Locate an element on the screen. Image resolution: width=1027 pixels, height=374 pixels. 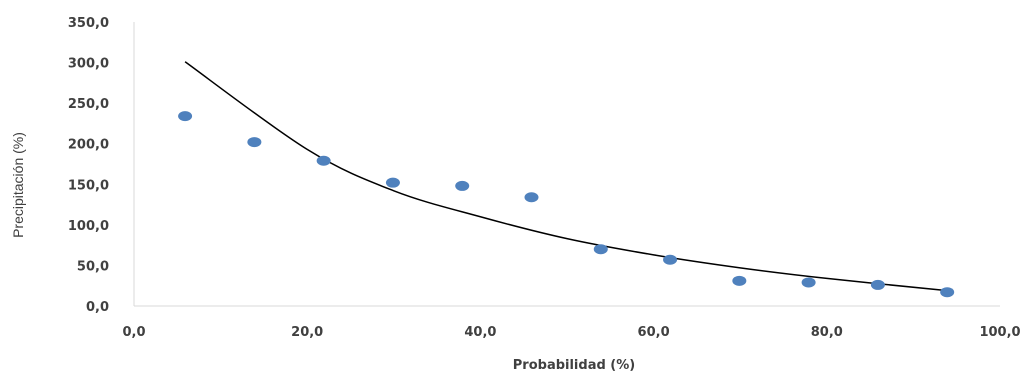
x-tick-label: 80,0 is located at coordinates (827, 332).